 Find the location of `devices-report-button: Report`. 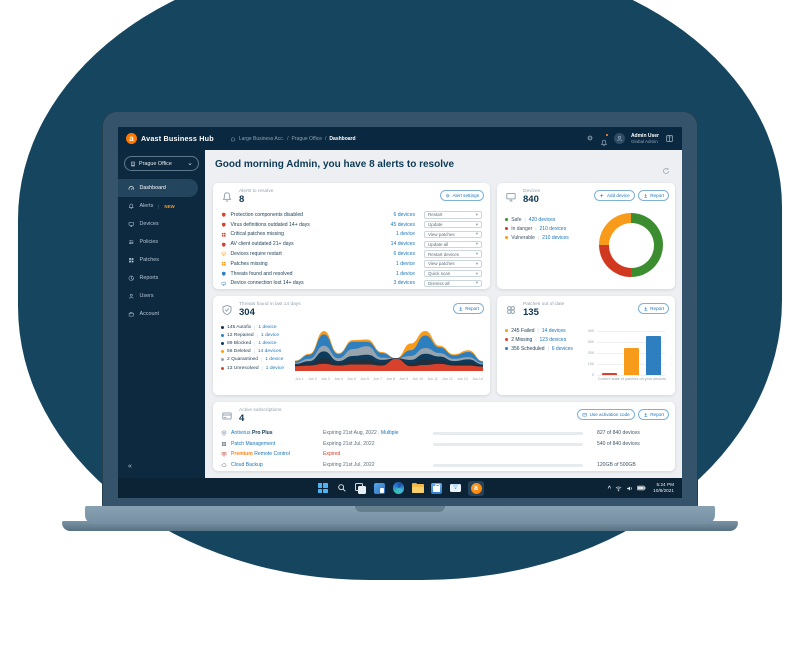

devices-report-button: Report is located at coordinates (653, 195).